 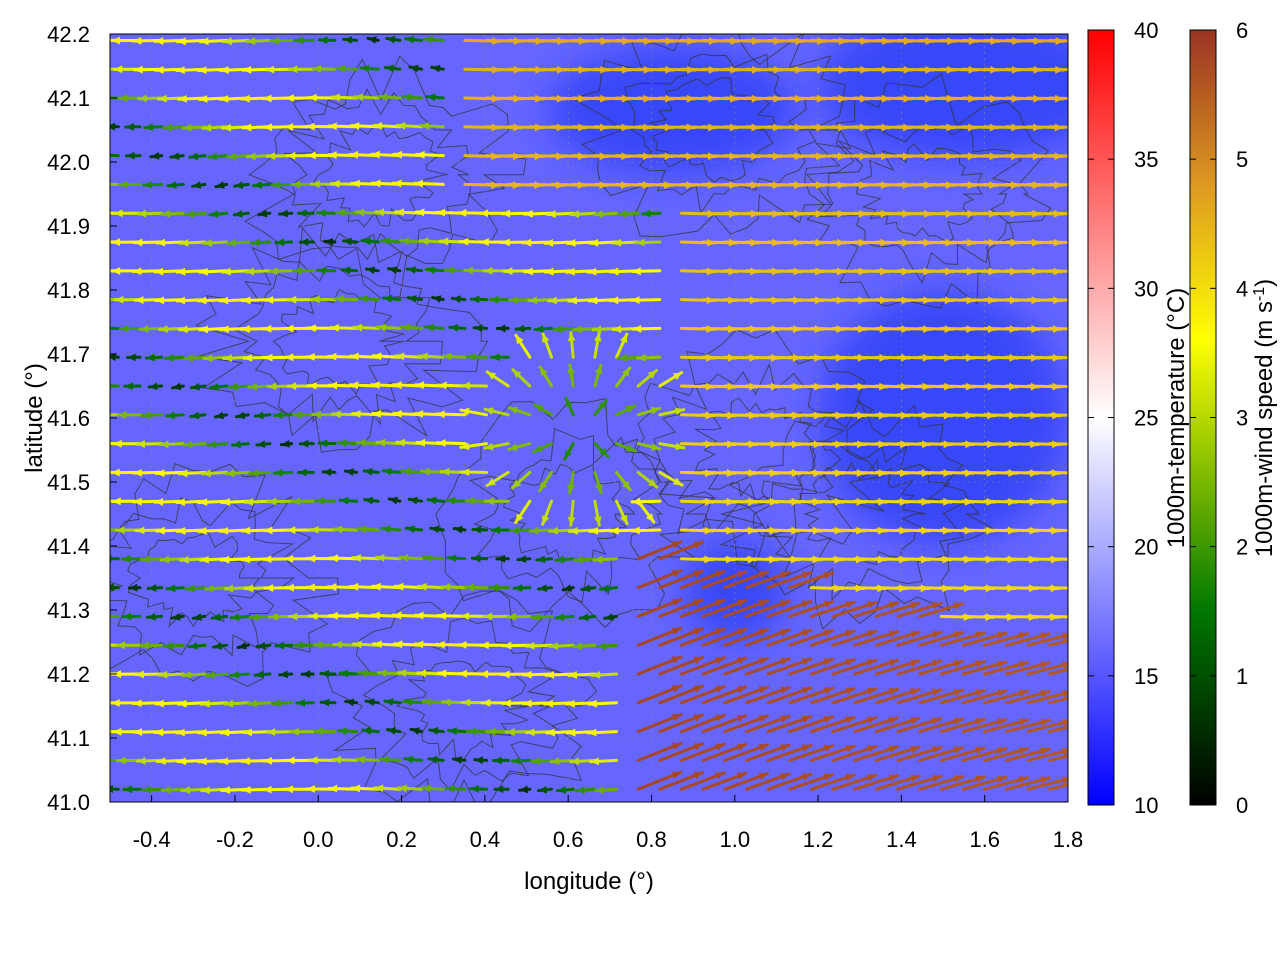 I want to click on colorbar-tick-label: 4, so click(x=1242, y=288).